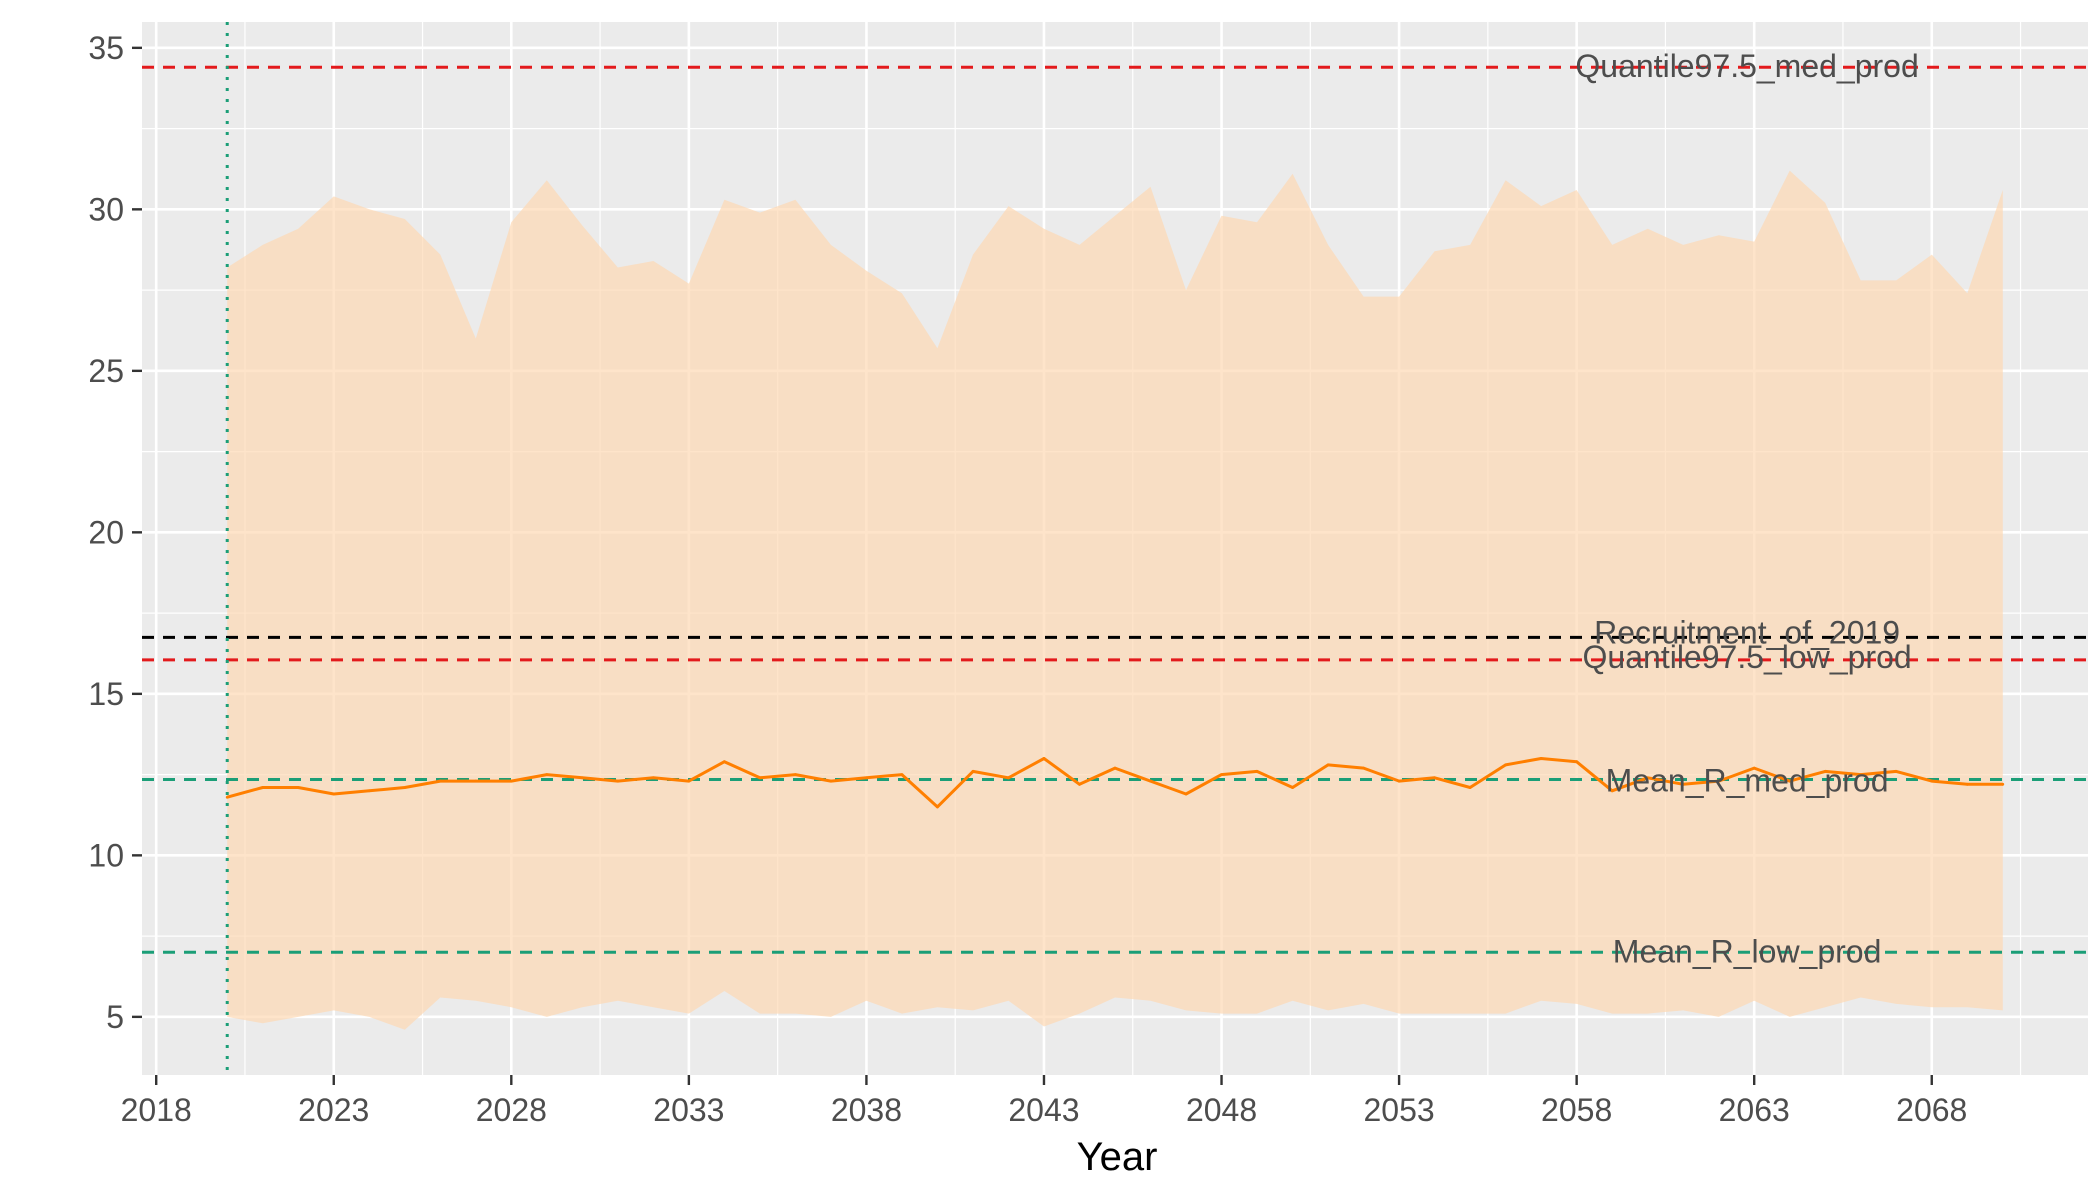 The height and width of the screenshot is (1200, 2100). Describe the element at coordinates (1747, 657) in the screenshot. I see `ref-label-Quantile97.5_low_prod: Quantile97.5_low_prod` at that location.